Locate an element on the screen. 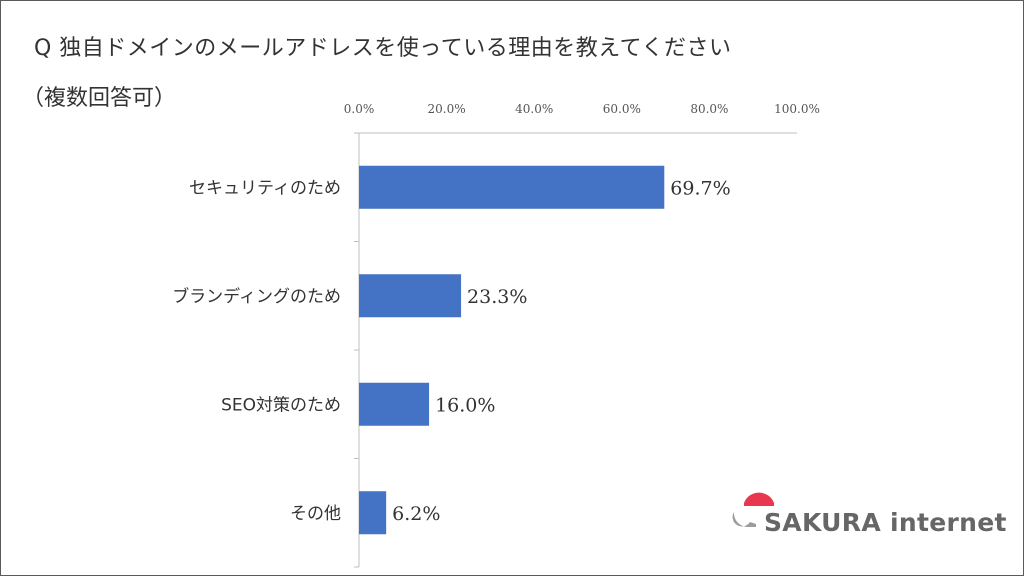 The width and height of the screenshot is (1024, 576). x-tick-label: 100.0% is located at coordinates (797, 109).